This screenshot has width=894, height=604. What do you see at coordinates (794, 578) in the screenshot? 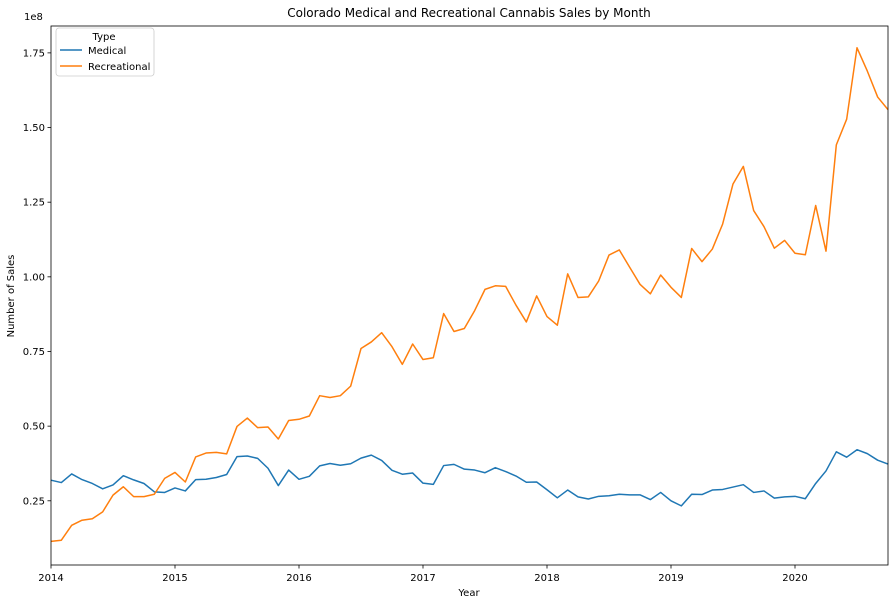
I see `x-tick-label: 2020` at bounding box center [794, 578].